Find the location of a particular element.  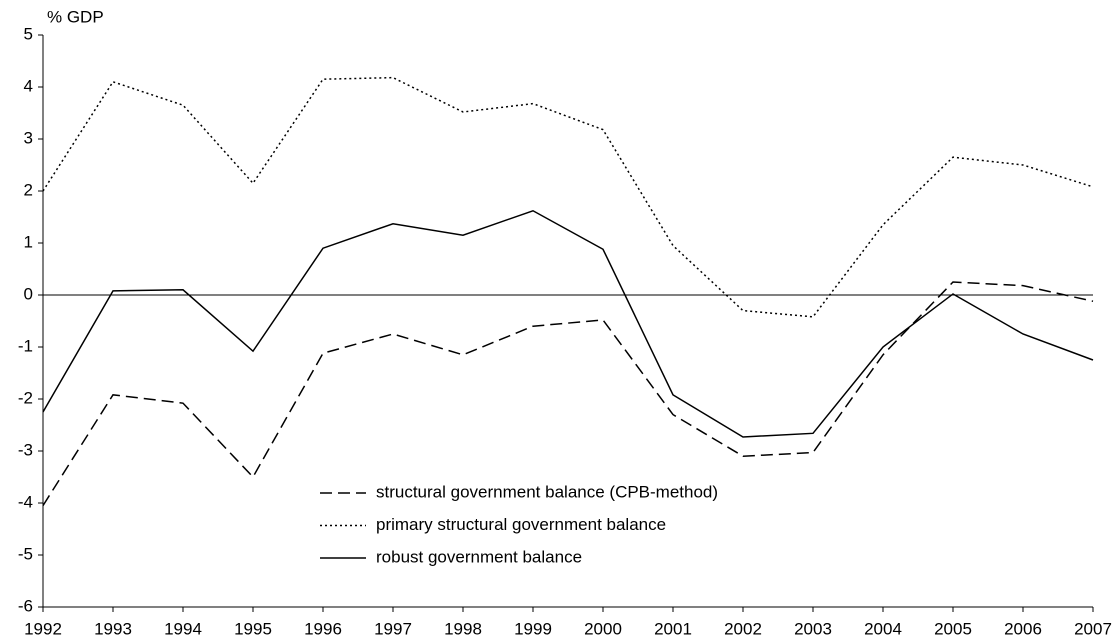

x-tick-label: 2007 is located at coordinates (1093, 628).